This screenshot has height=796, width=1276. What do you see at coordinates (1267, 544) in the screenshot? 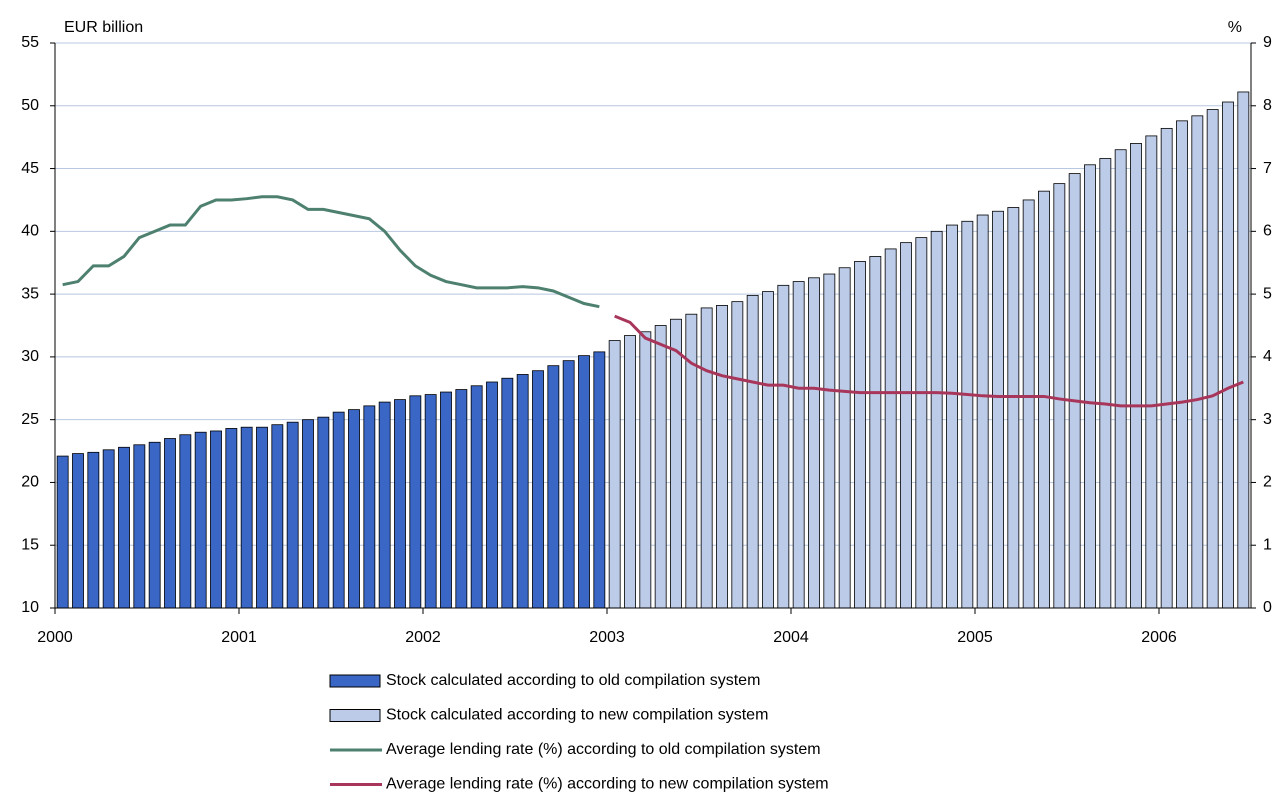
I see `y2-tick-label: 1` at bounding box center [1267, 544].